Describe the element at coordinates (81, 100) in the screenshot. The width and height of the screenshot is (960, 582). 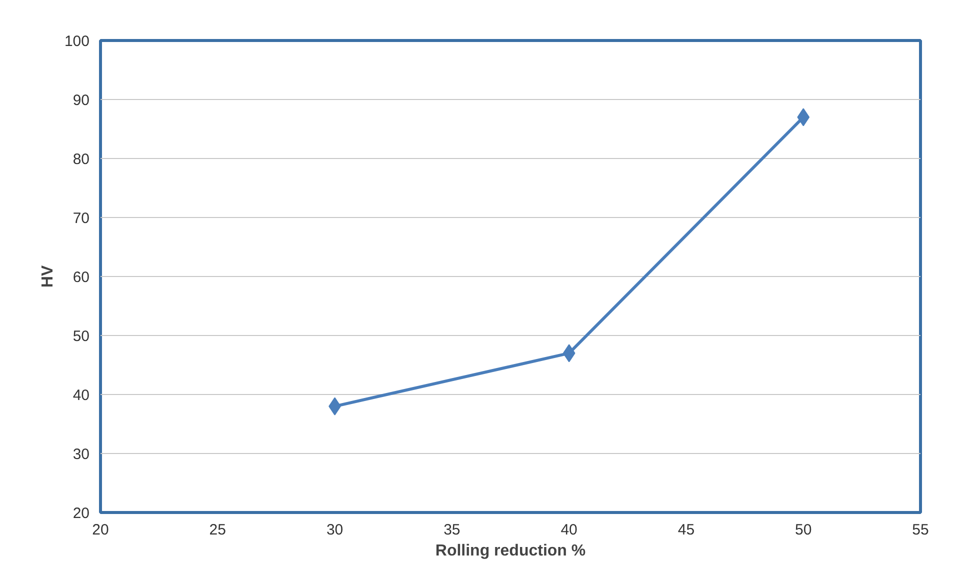
I see `y-tick-label: 90` at that location.